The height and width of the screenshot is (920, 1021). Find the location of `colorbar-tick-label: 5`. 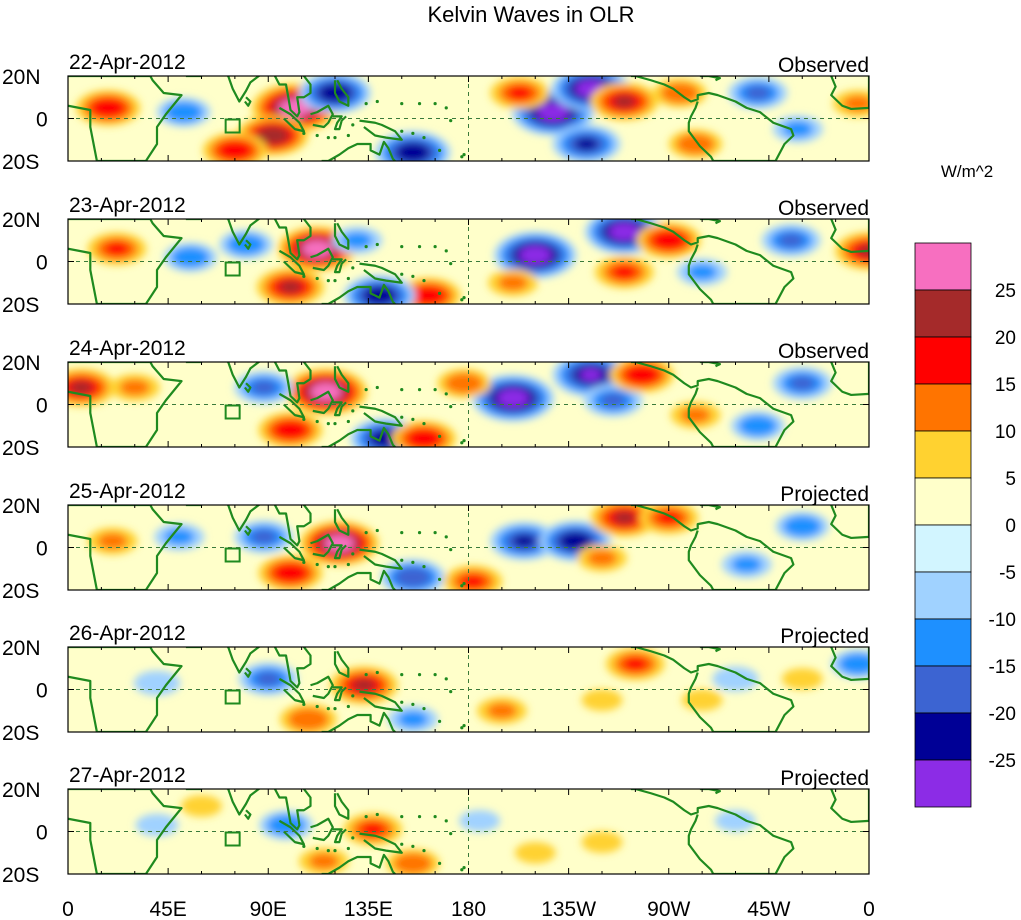

colorbar-tick-label: 5 is located at coordinates (1010, 479).